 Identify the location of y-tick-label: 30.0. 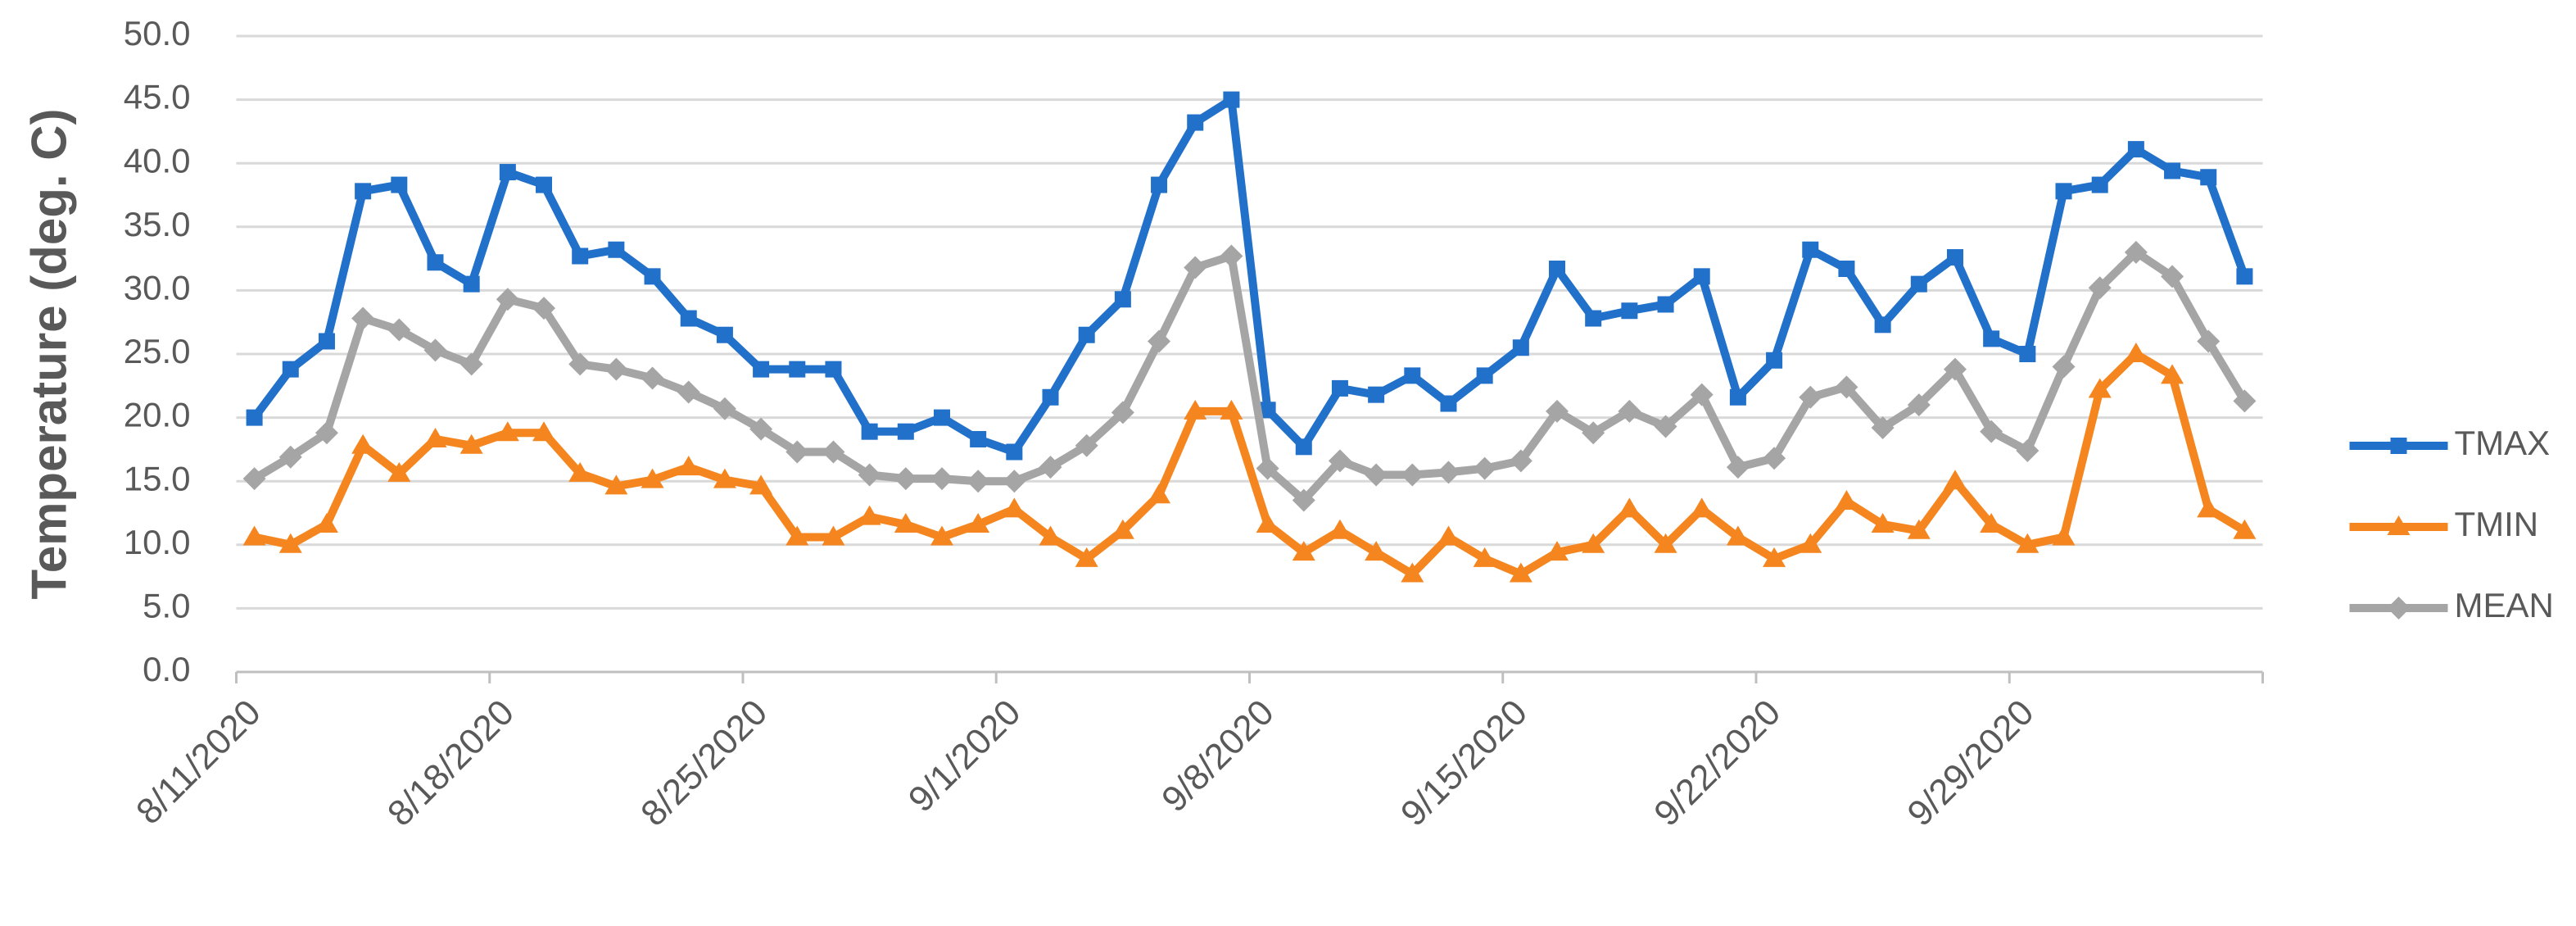
(157, 287).